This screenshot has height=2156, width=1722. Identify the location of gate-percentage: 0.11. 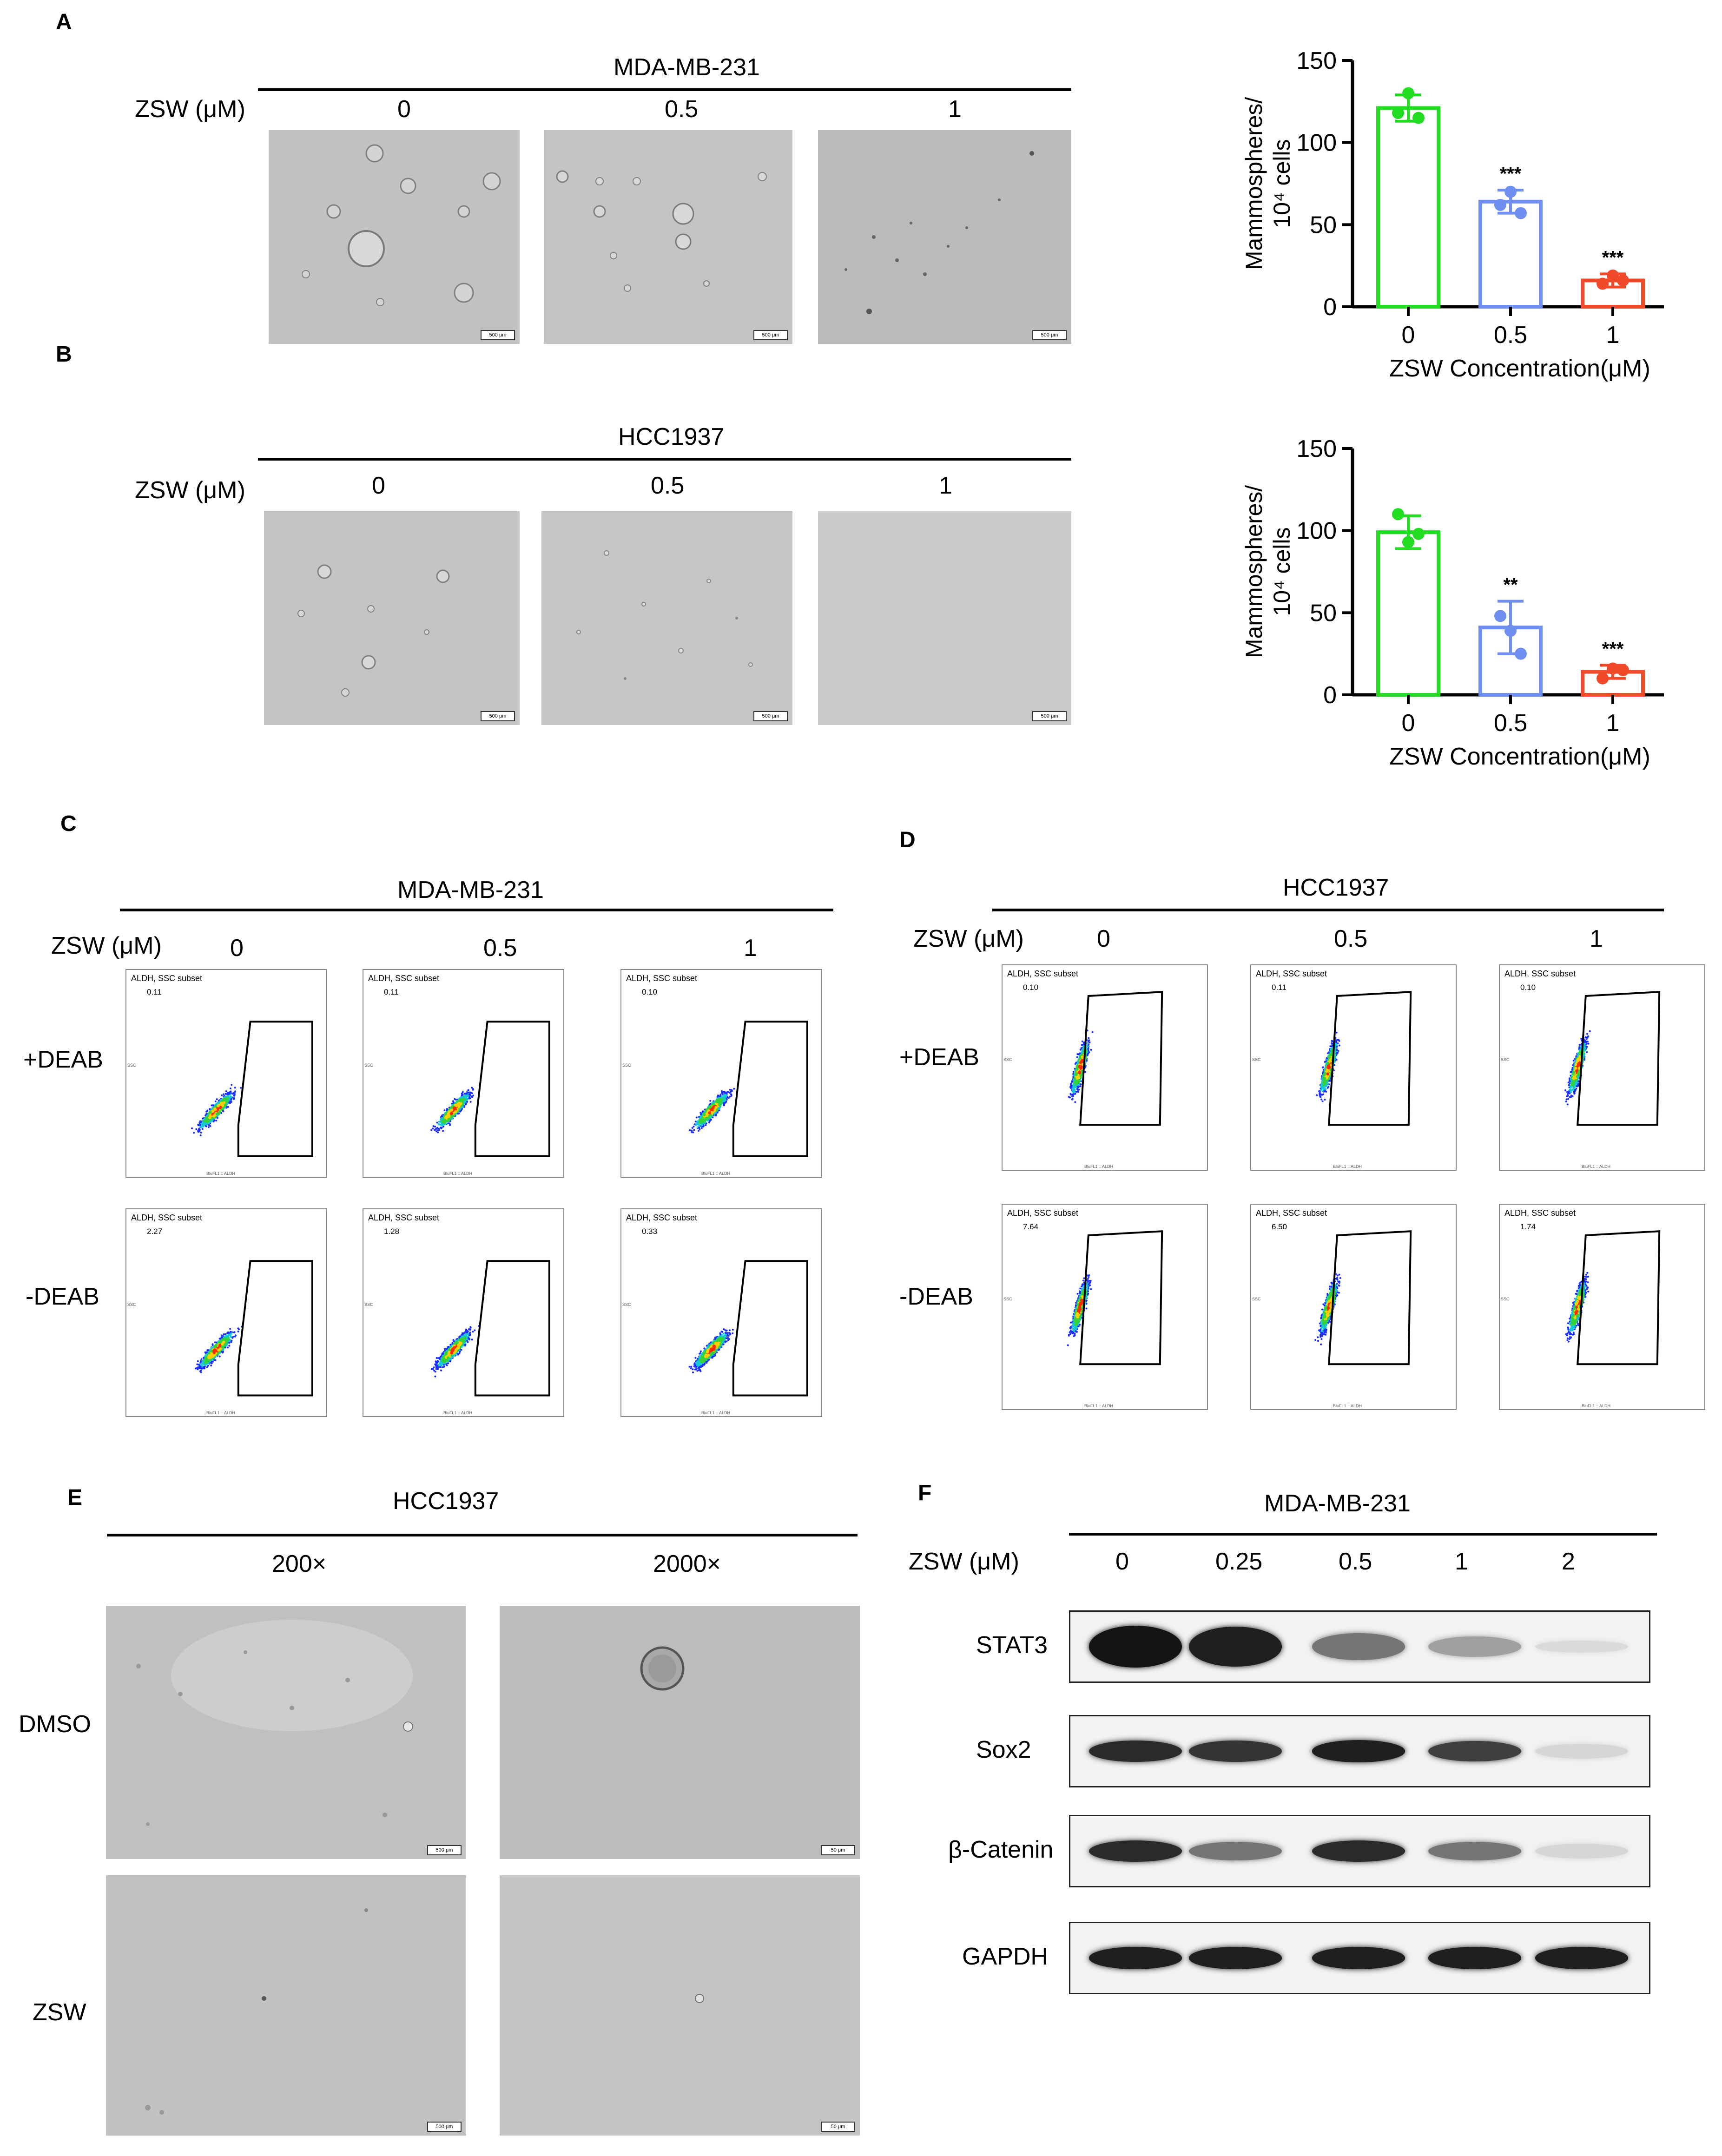
(1280, 987).